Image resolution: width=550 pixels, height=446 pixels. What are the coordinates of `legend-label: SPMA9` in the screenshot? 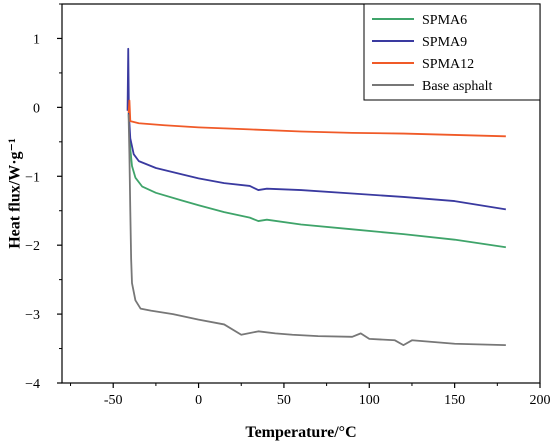 It's located at (444, 42).